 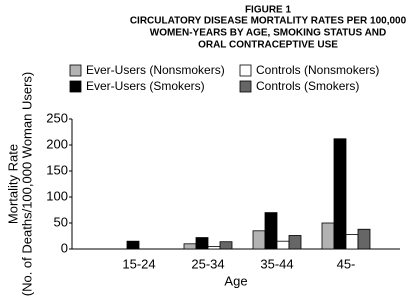 What do you see at coordinates (64, 247) in the screenshot?
I see `y-tick-label: 0` at bounding box center [64, 247].